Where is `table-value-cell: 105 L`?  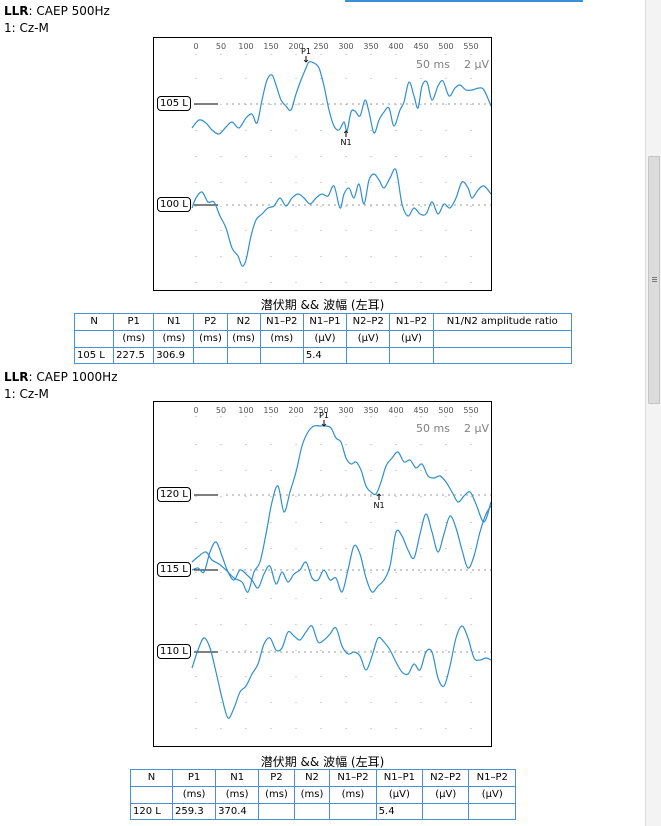 table-value-cell: 105 L is located at coordinates (94, 355).